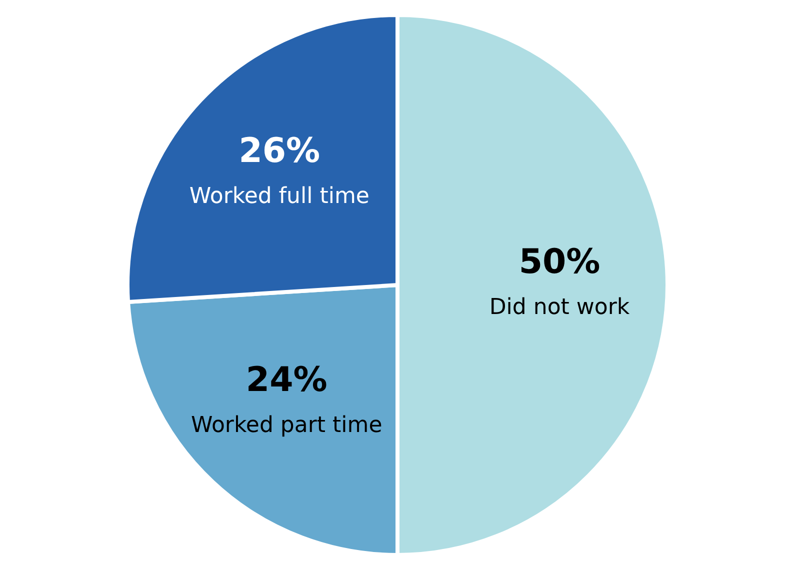  What do you see at coordinates (286, 425) in the screenshot?
I see `slice-label: Worked part time` at bounding box center [286, 425].